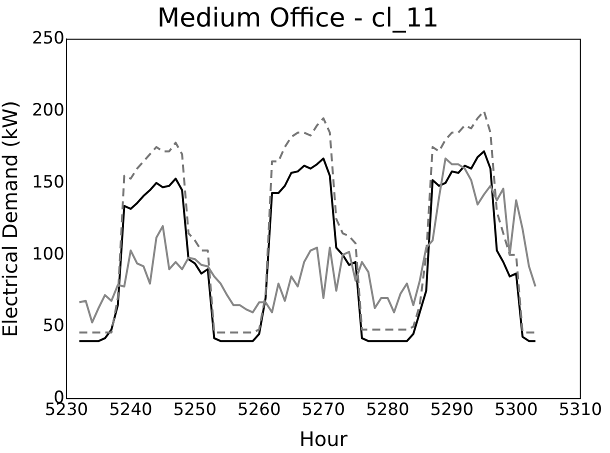 This screenshot has height=453, width=610. Describe the element at coordinates (580, 410) in the screenshot. I see `x-tick-label: 5310` at that location.